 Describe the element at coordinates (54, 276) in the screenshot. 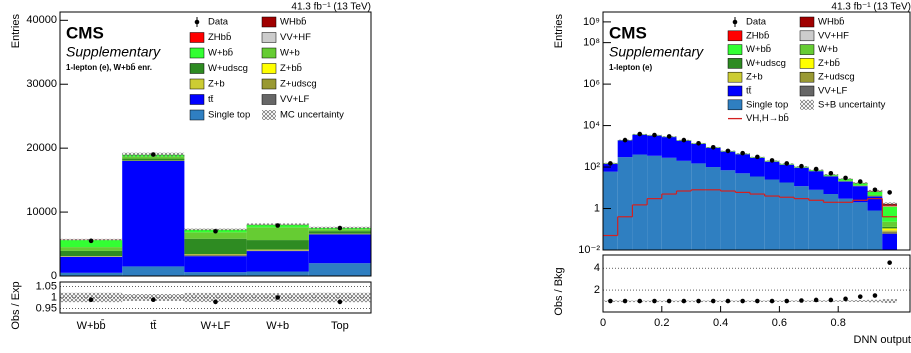

I see `y-tick-label: 0` at that location.